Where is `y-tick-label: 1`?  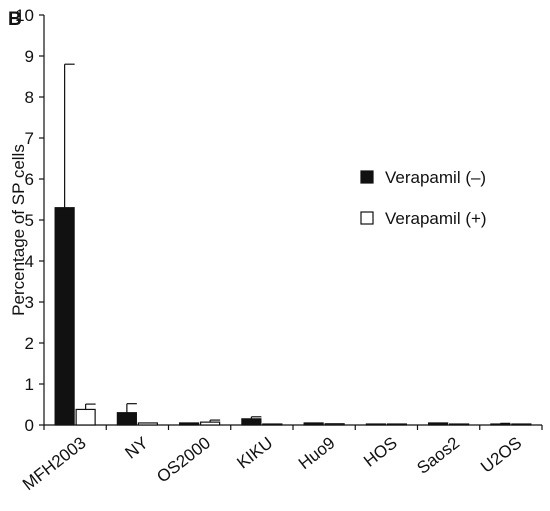
y-tick-label: 1 is located at coordinates (29, 384).